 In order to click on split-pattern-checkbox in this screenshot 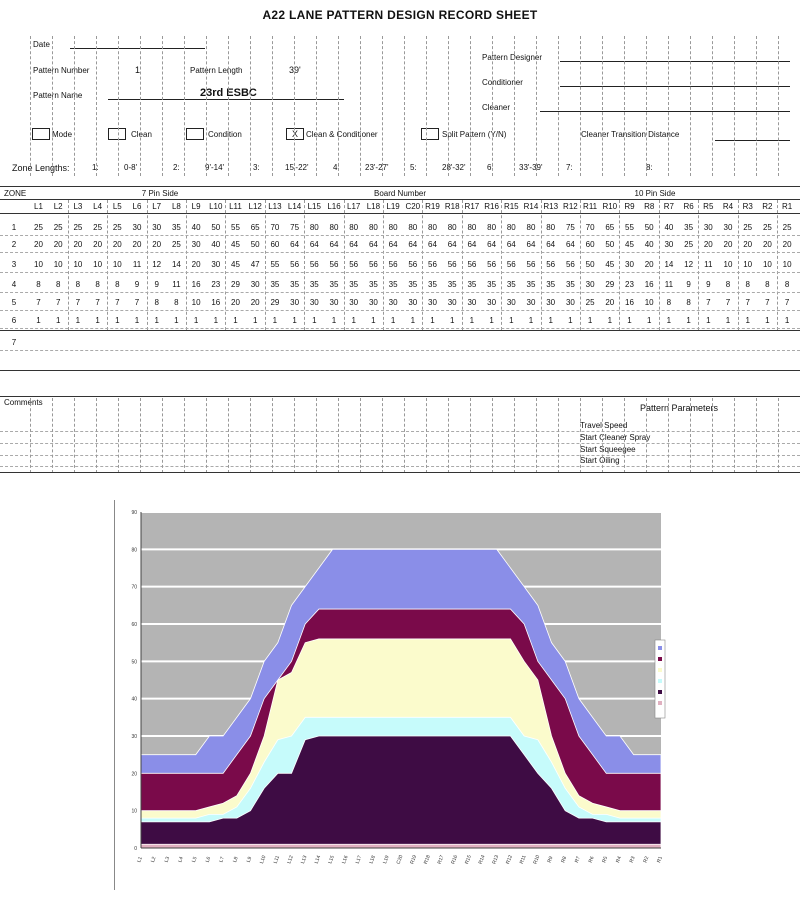, I will do `click(430, 134)`.